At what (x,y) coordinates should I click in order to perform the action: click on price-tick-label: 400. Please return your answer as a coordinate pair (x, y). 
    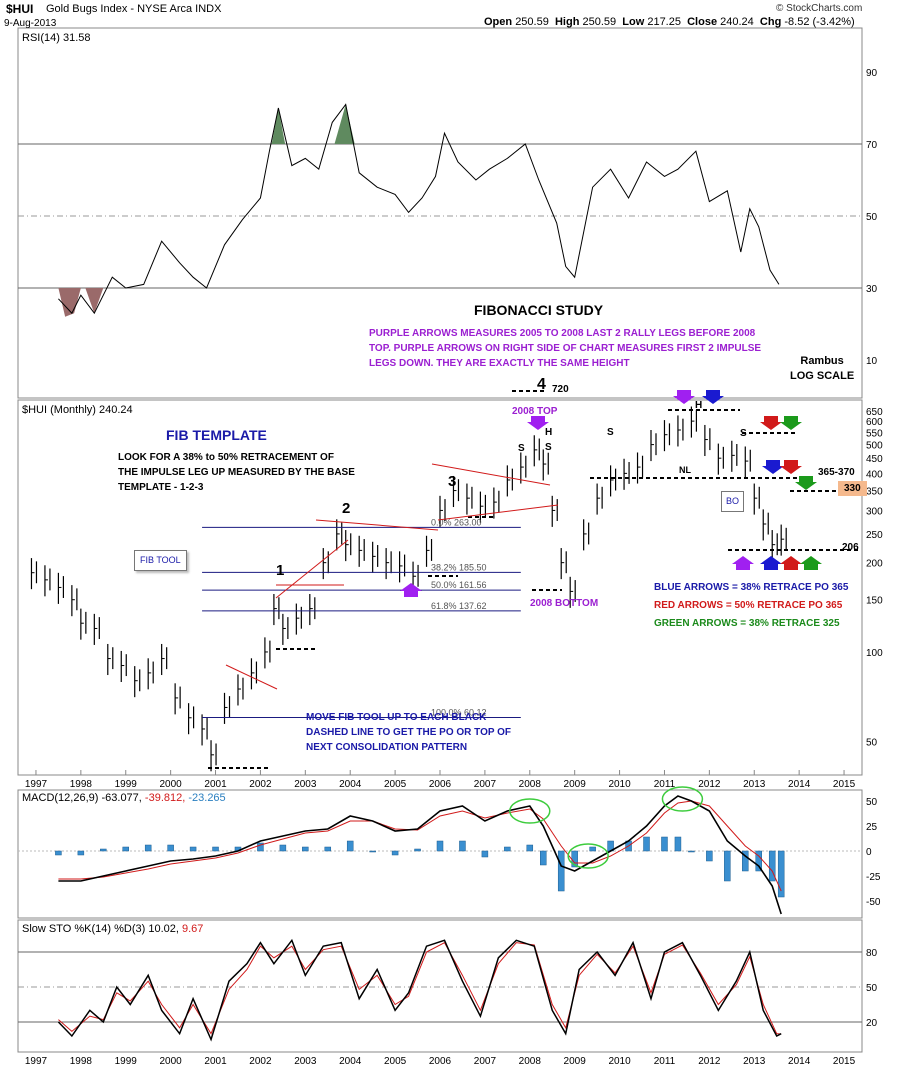
    Looking at the image, I should click on (874, 474).